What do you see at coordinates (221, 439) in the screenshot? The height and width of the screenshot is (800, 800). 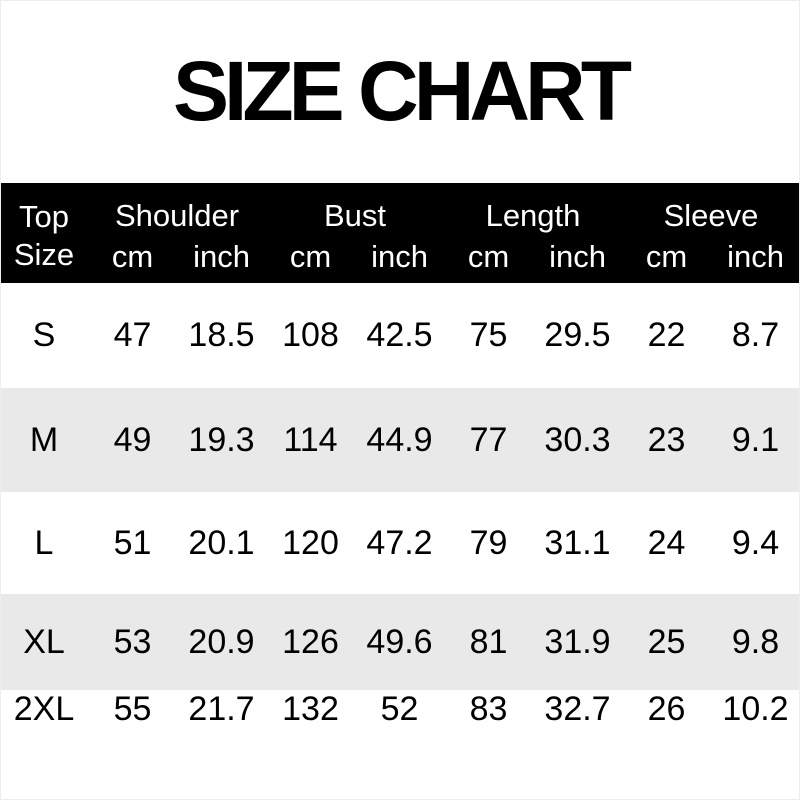 I see `value-cell: 19.3` at bounding box center [221, 439].